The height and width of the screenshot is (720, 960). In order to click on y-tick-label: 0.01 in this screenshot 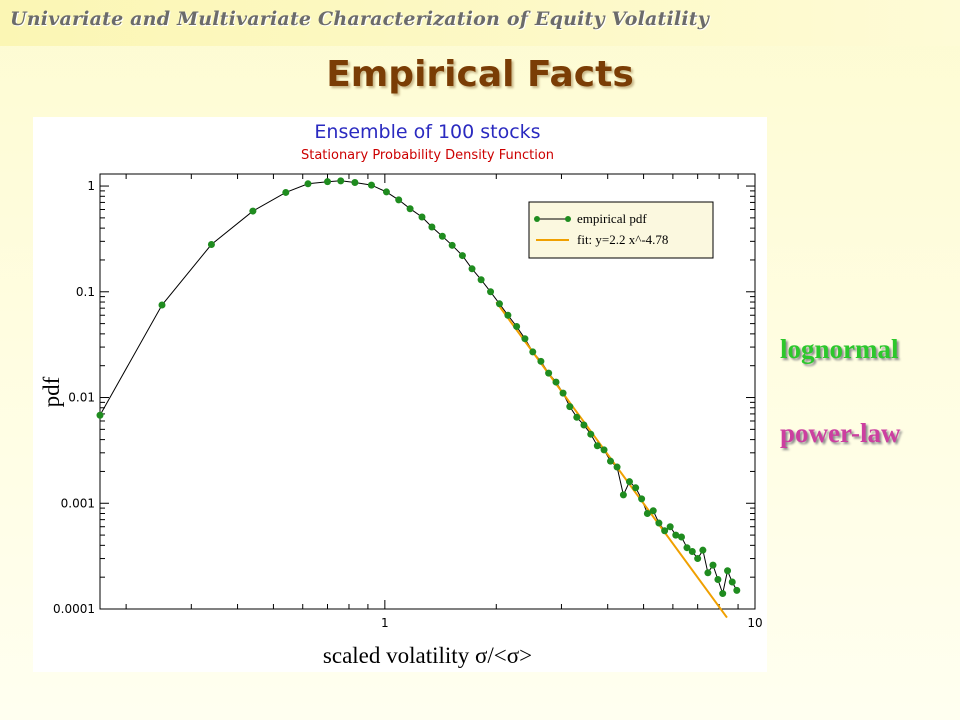, I will do `click(81, 398)`.